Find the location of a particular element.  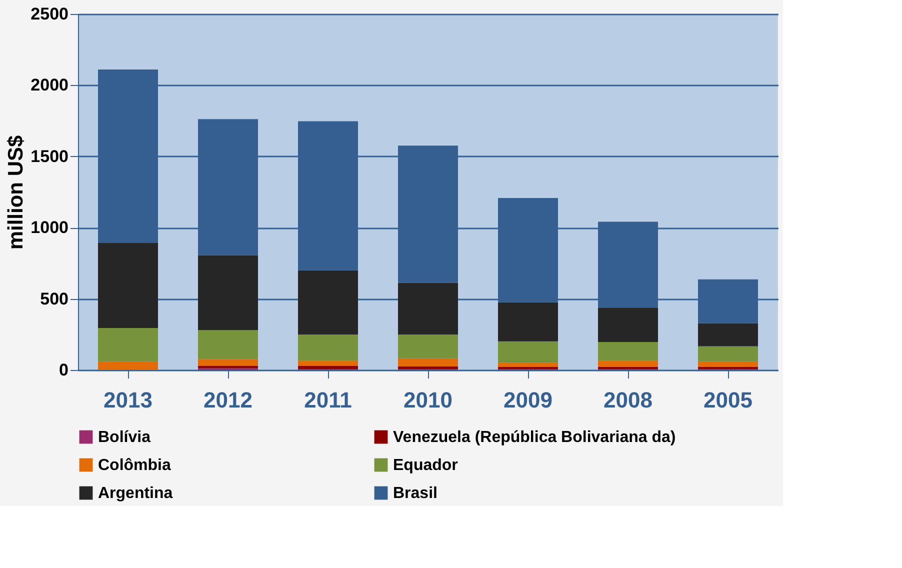

legend-label: Bolívia is located at coordinates (124, 437).